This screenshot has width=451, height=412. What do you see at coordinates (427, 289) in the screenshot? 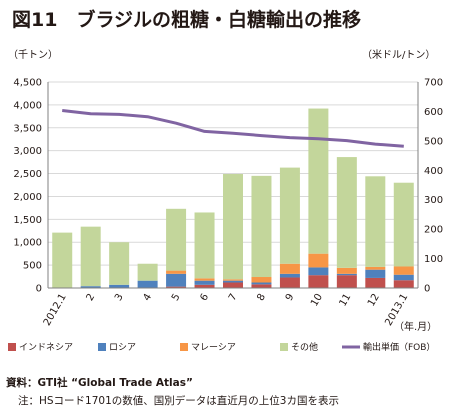
I see `right-tick-label: 0` at bounding box center [427, 289].